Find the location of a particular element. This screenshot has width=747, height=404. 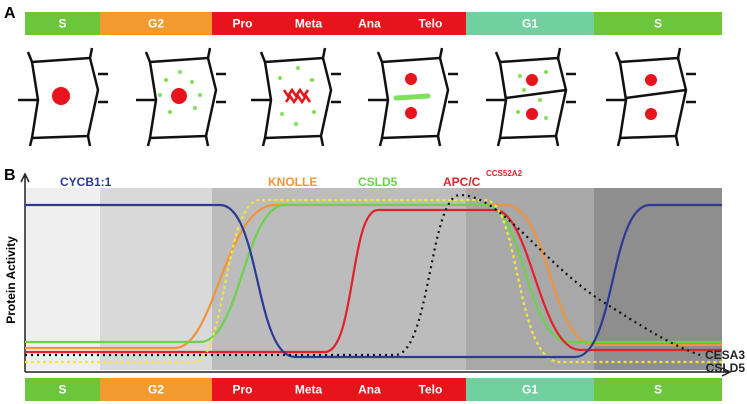

end-label: CESA3 is located at coordinates (725, 355).